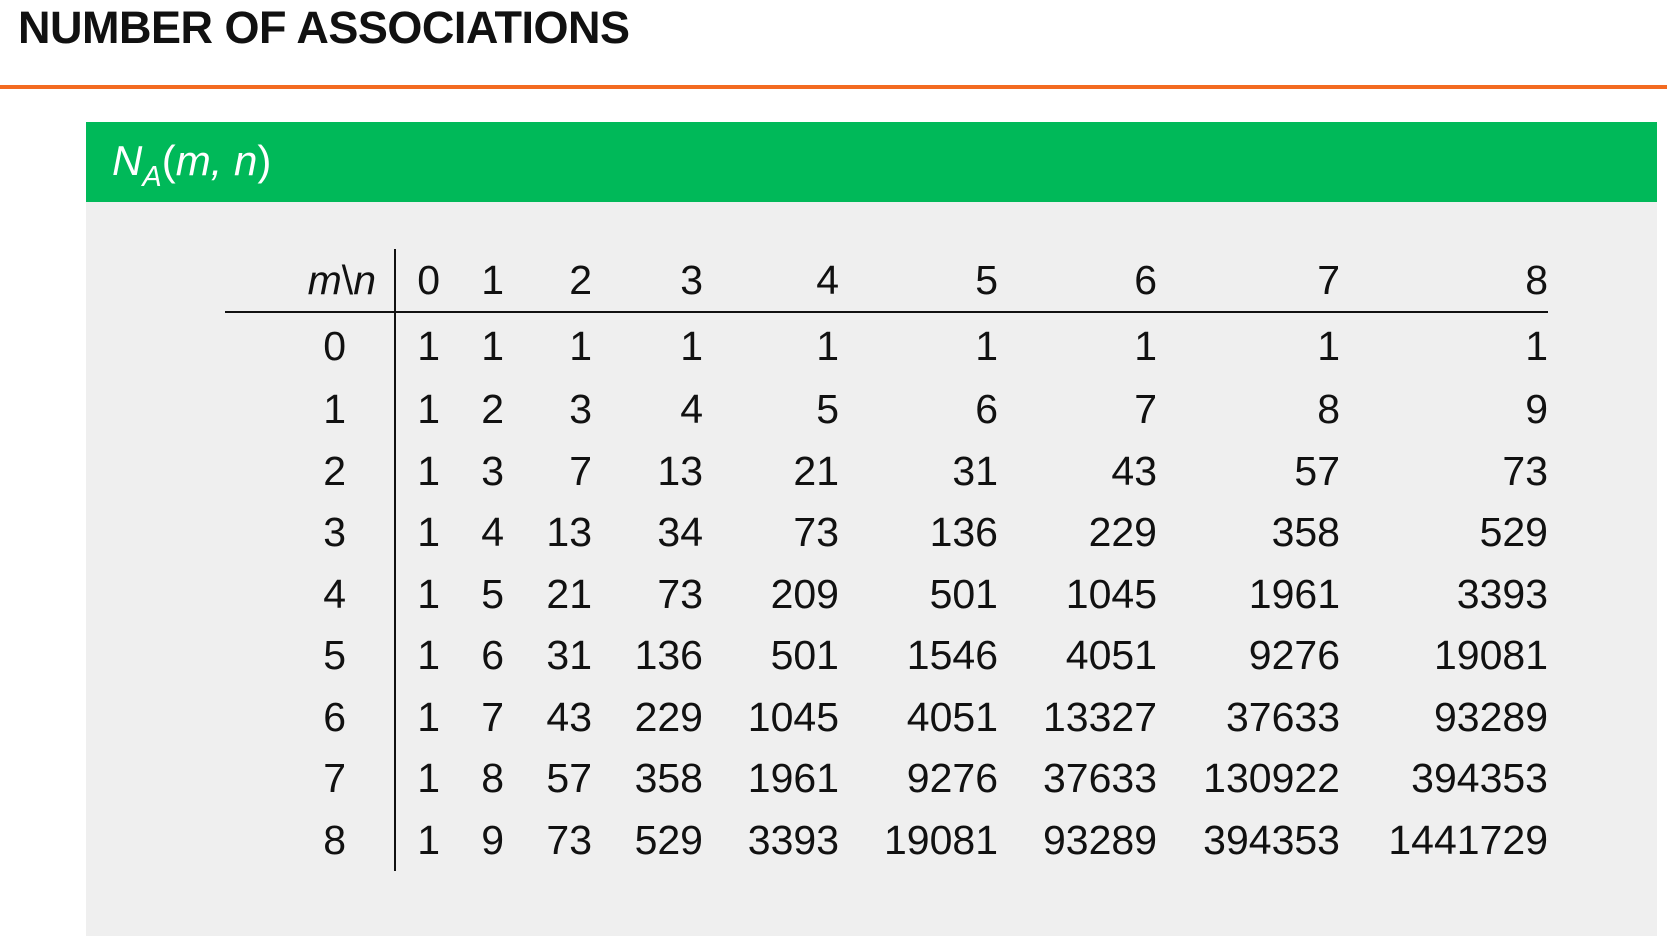 This screenshot has width=1667, height=936. I want to click on page-title: NUMBER OF ASSOCIATIONS, so click(324, 27).